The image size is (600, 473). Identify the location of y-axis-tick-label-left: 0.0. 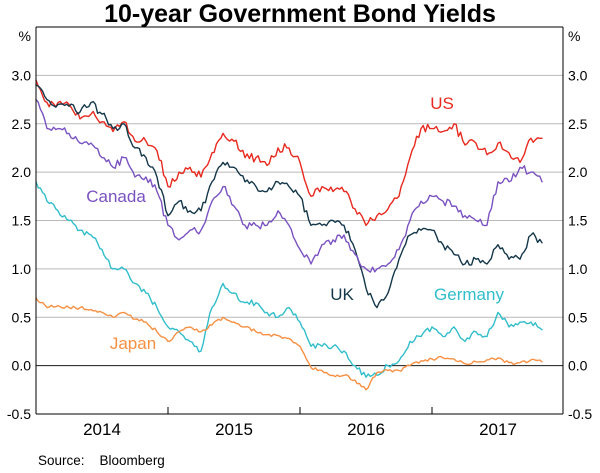
(22, 366).